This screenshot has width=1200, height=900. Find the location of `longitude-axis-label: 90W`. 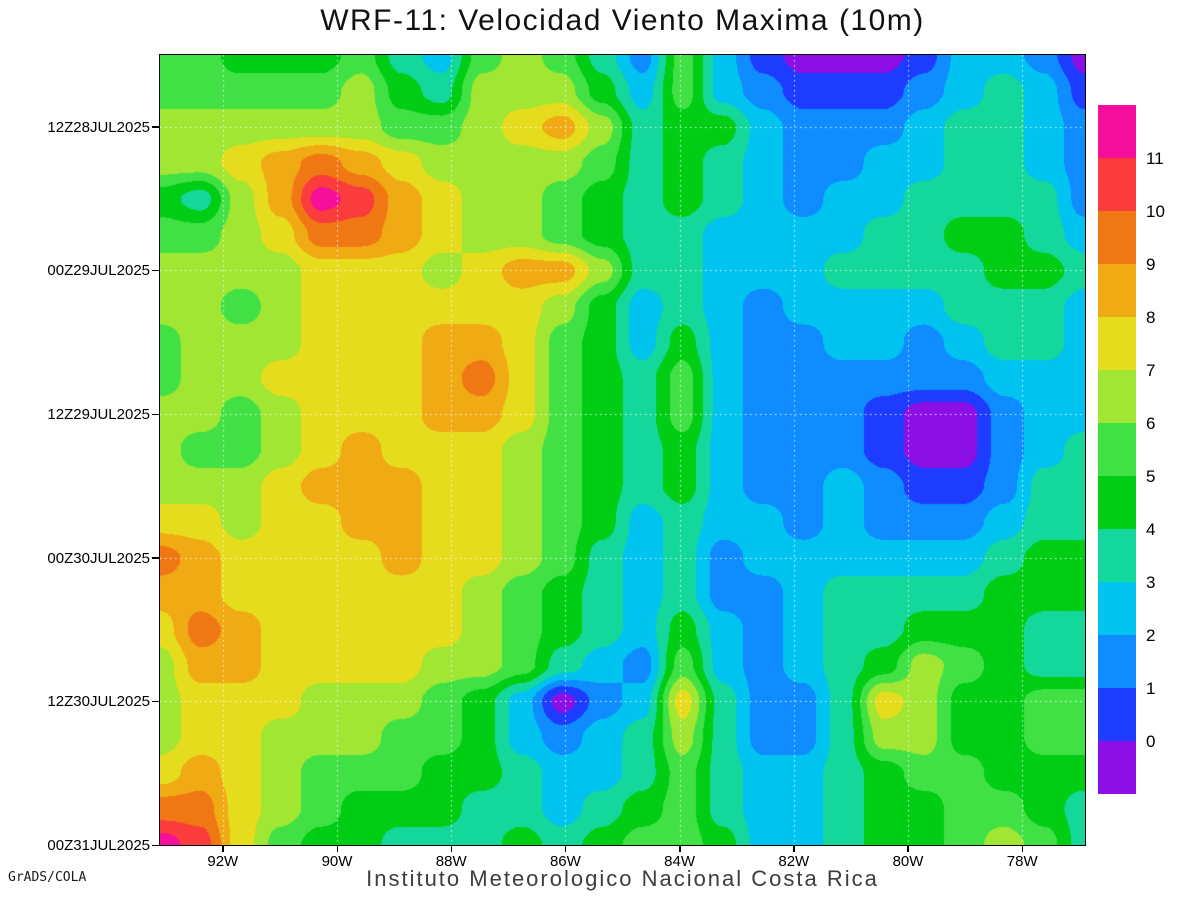

longitude-axis-label: 90W is located at coordinates (337, 861).